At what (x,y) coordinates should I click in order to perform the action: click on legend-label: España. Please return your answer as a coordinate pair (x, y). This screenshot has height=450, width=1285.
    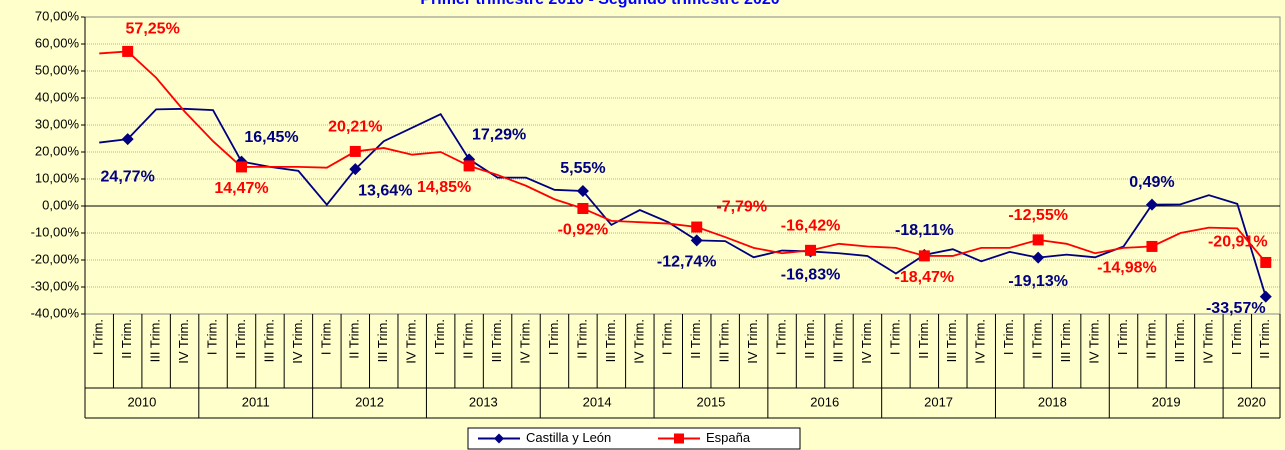
    Looking at the image, I should click on (728, 437).